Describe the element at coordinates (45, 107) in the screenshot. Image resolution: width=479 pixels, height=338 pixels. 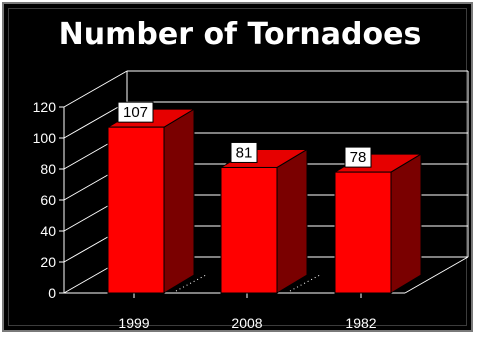
I see `y-tick-label: 120` at that location.